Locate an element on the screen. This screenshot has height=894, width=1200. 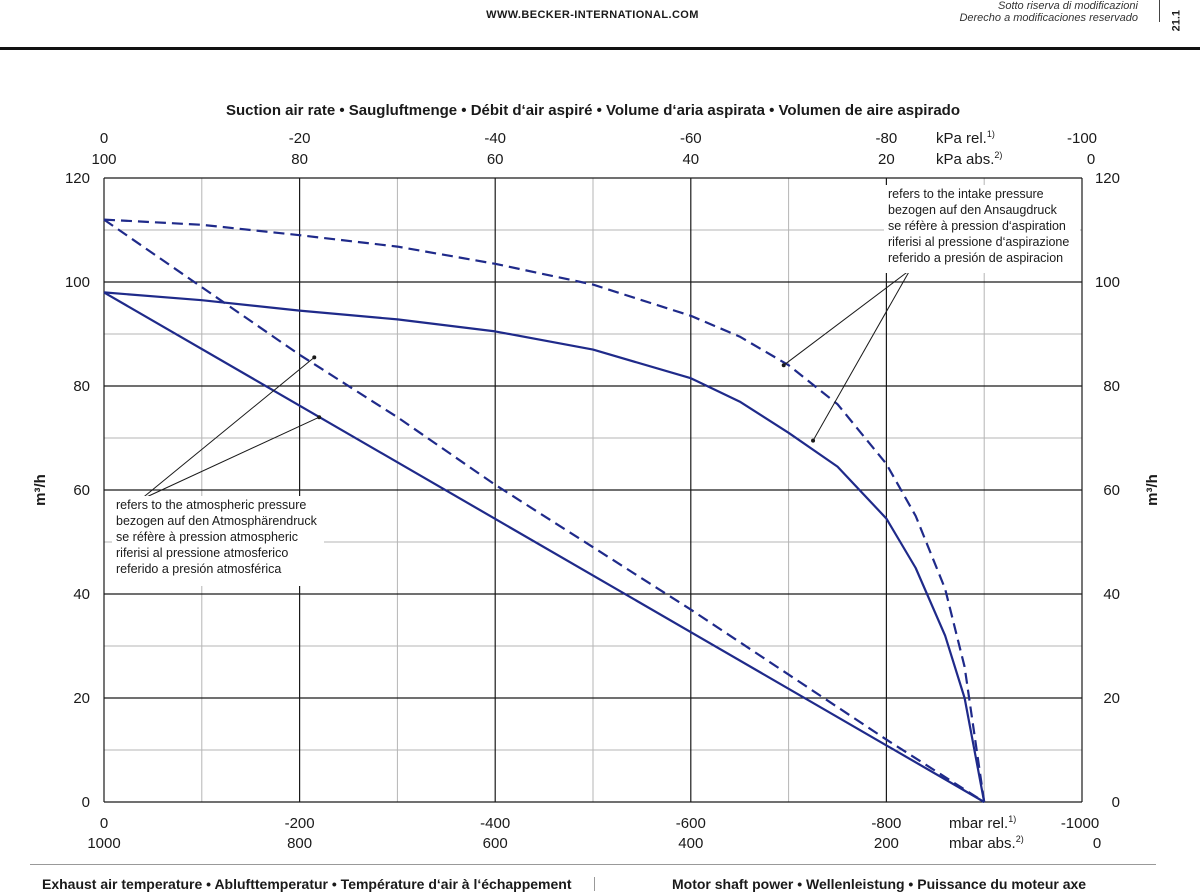
x-tick-label-kpa-abs: 60 is located at coordinates (495, 159).